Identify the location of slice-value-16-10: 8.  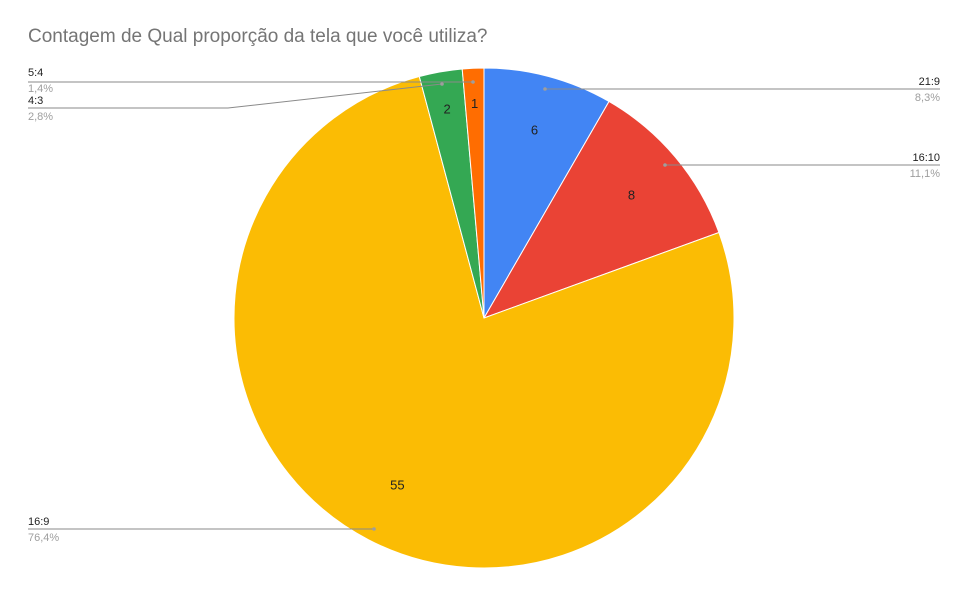
(631, 194).